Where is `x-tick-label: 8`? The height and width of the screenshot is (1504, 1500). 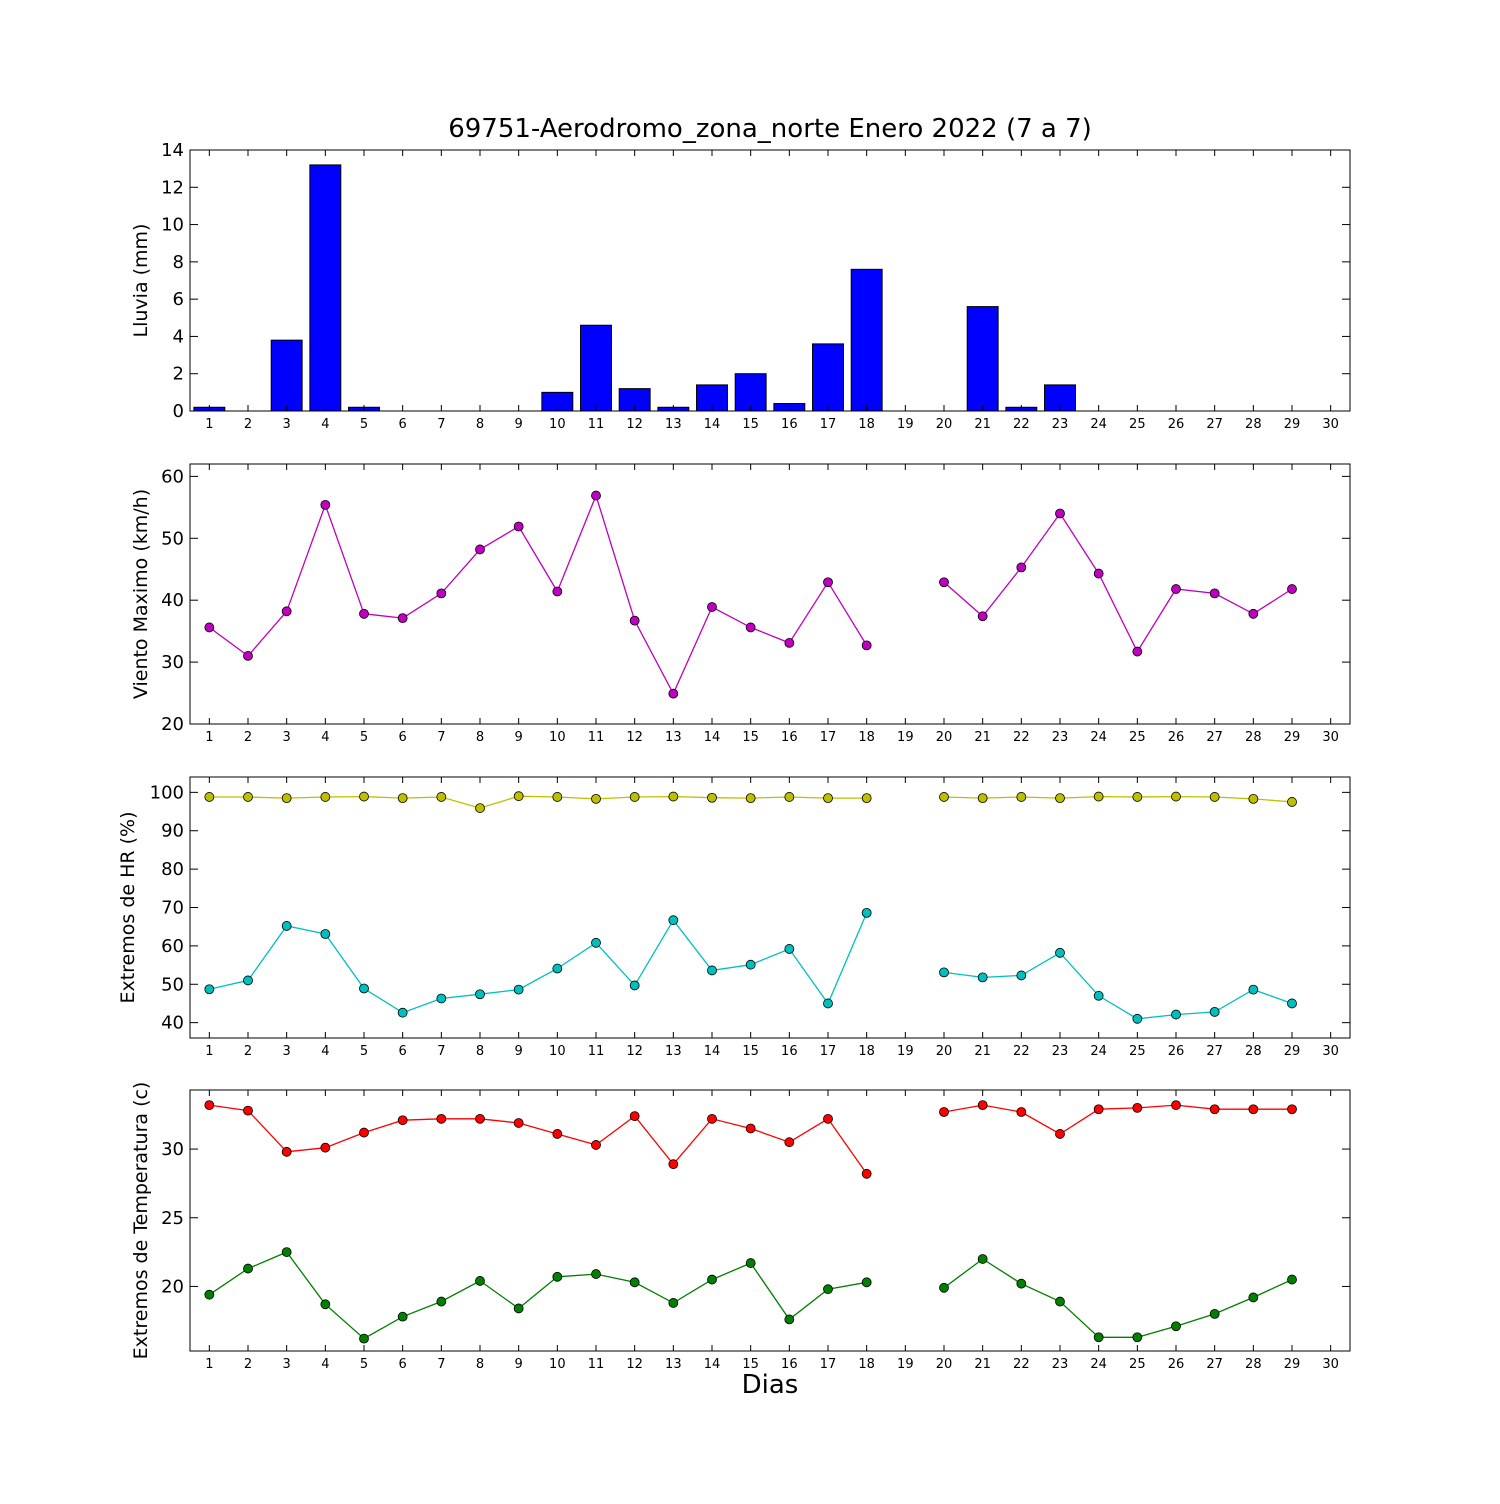 x-tick-label: 8 is located at coordinates (480, 1364).